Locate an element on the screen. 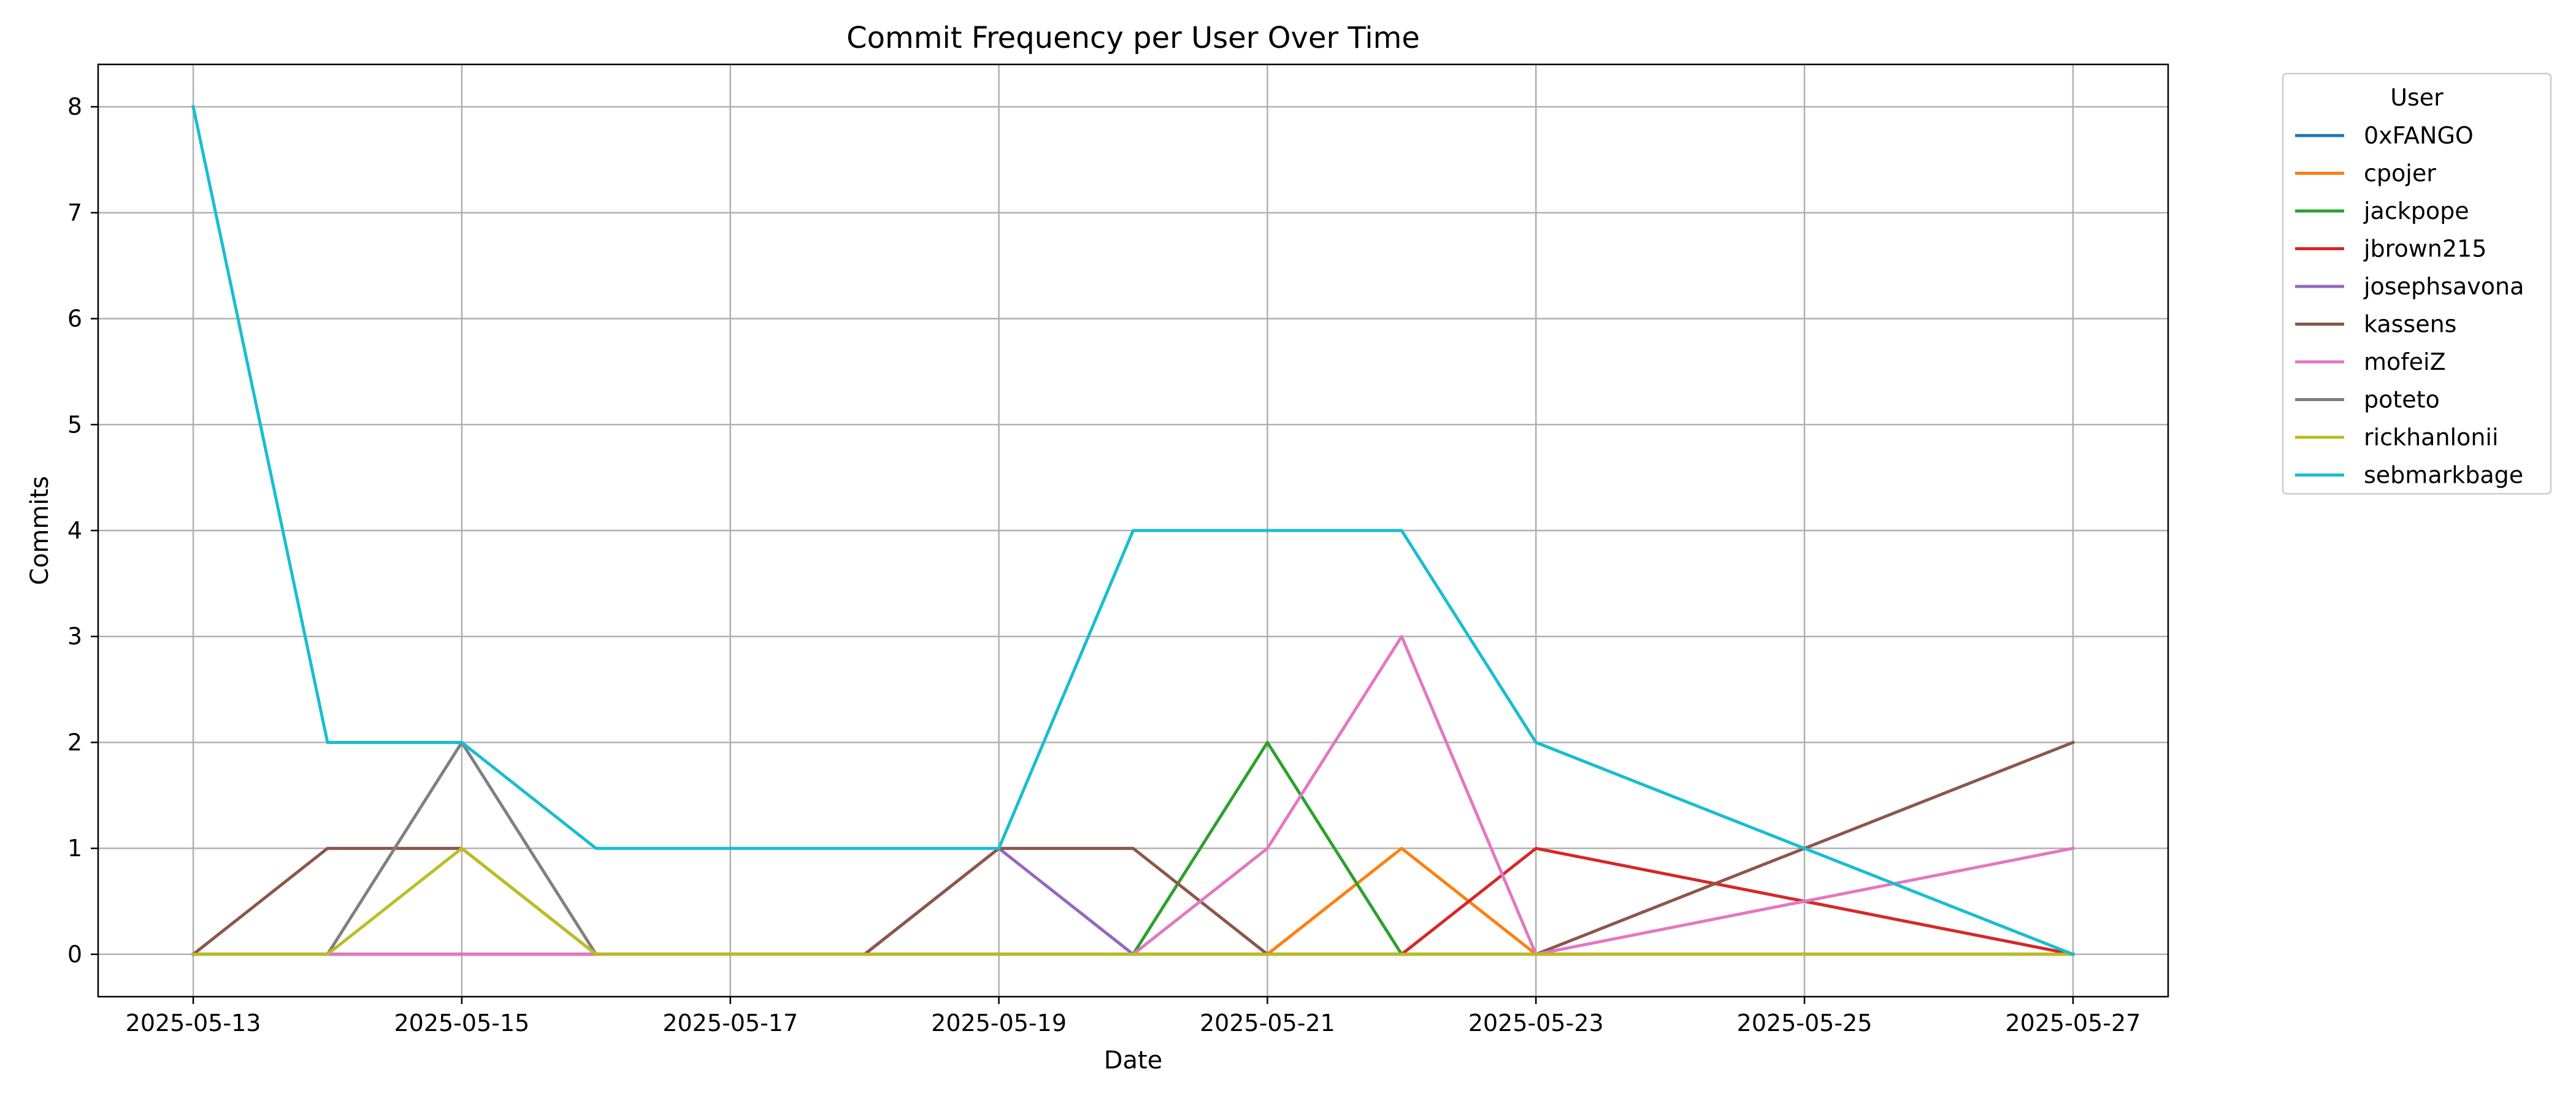  chart-title: Commit Frequency per User Over Time is located at coordinates (1133, 38).